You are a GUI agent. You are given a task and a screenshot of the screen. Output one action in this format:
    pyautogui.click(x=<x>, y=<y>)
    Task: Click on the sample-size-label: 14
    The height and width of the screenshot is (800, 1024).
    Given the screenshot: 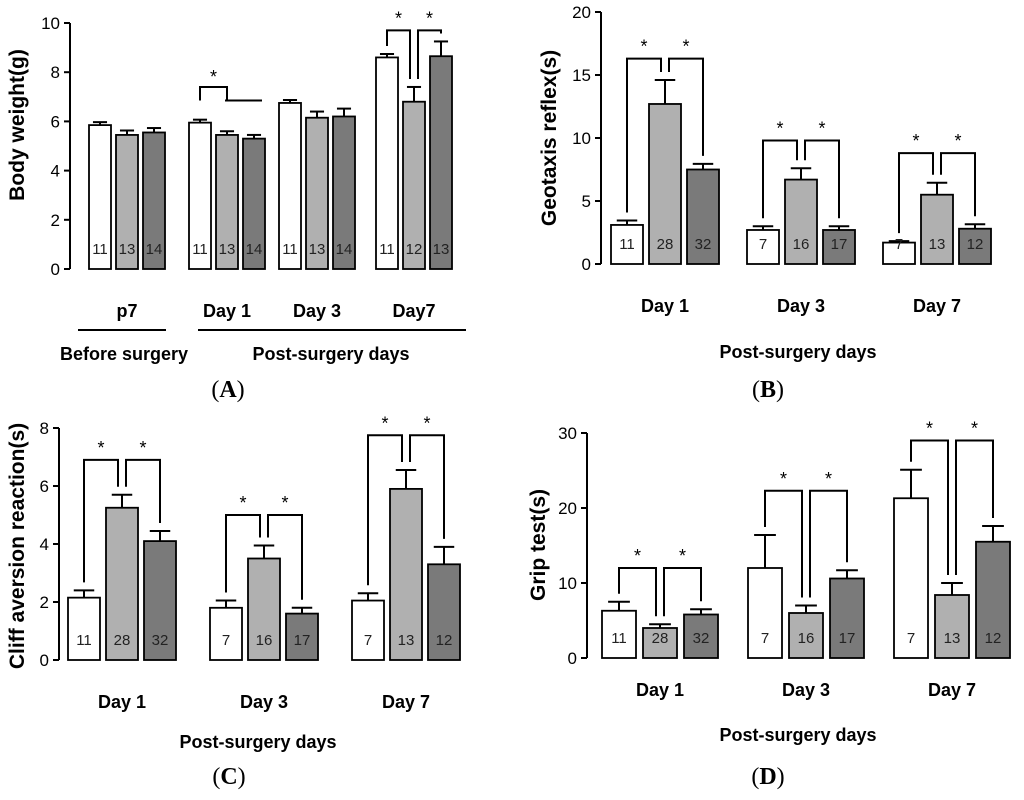 What is the action you would take?
    pyautogui.click(x=154, y=249)
    